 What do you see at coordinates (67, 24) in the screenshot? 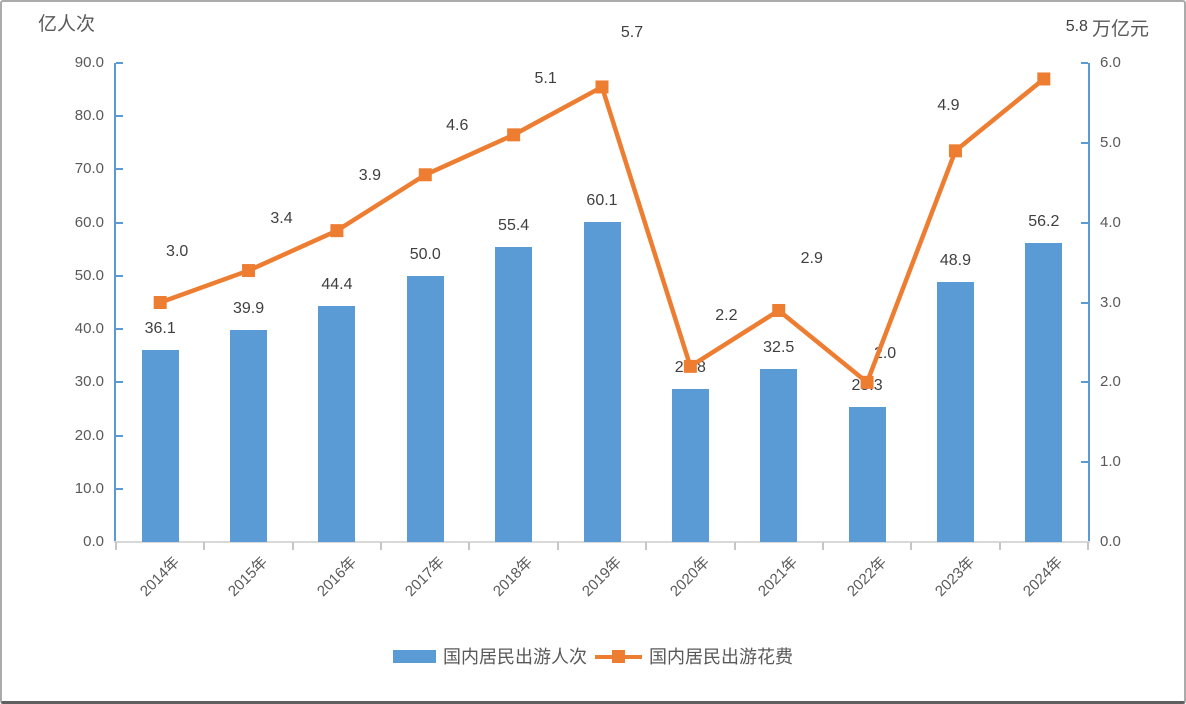
I see `left-axis-title: 亿人次` at bounding box center [67, 24].